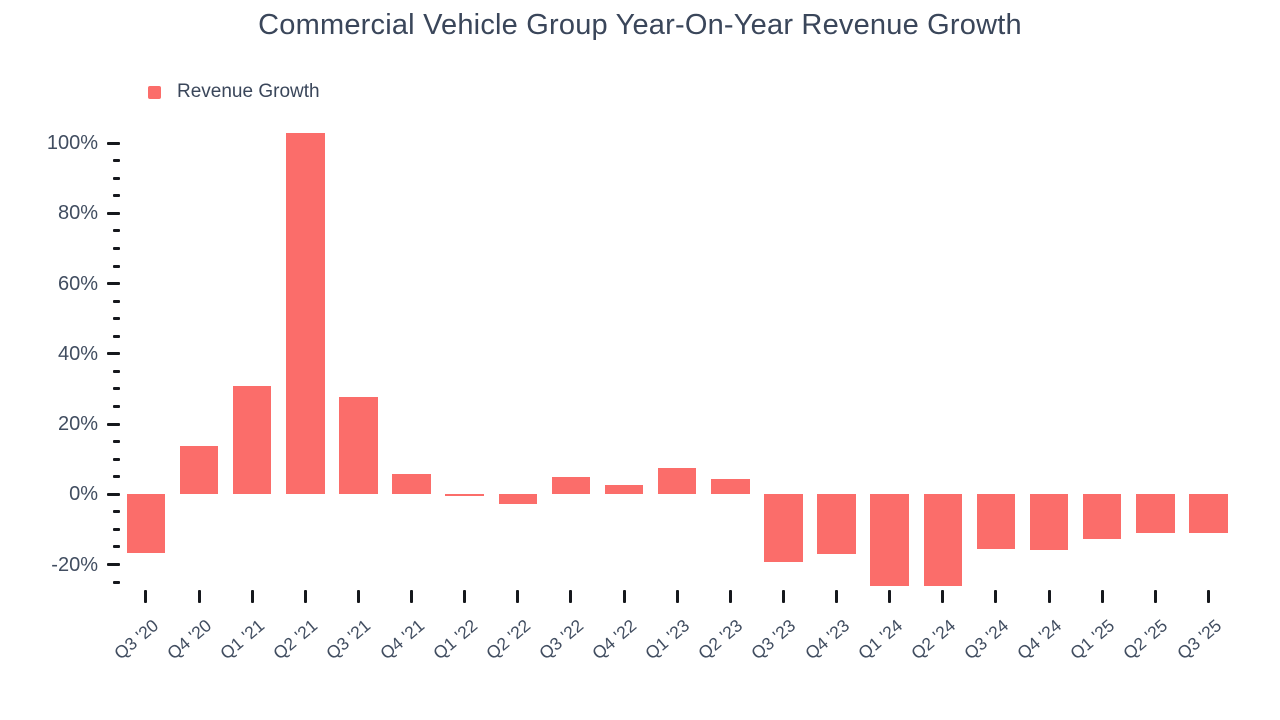 The height and width of the screenshot is (720, 1280). I want to click on bar-q422, so click(624, 490).